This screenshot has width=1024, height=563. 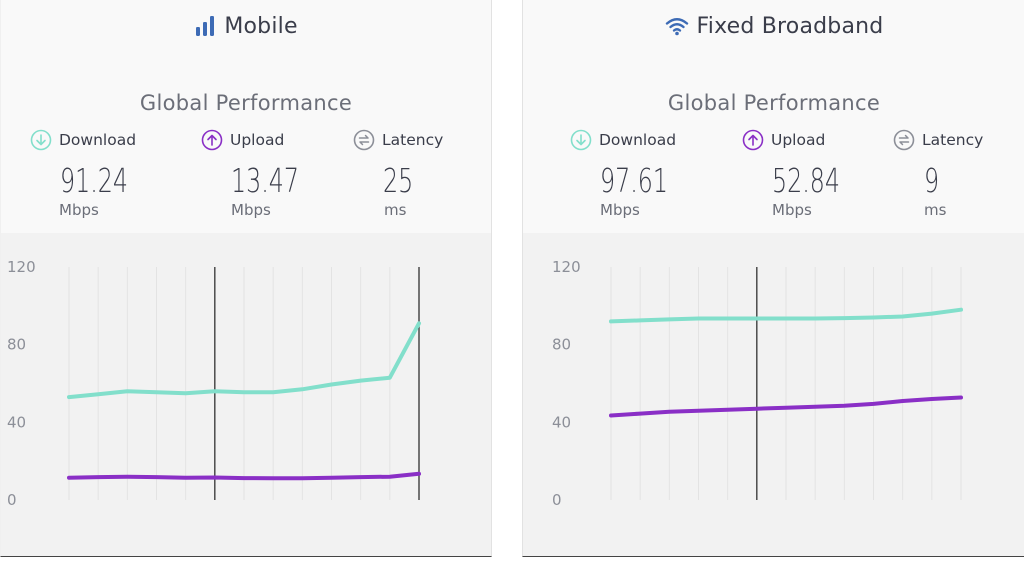 I want to click on metrics-row: Download 97.61 Mbps Upload 52.84 Mbps, so click(x=773, y=175).